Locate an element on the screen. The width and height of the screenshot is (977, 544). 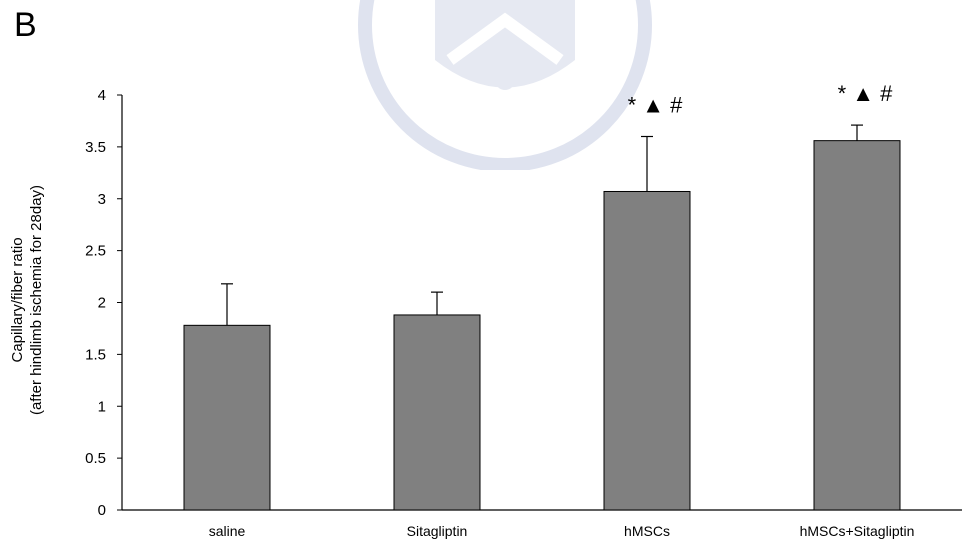
y-tick-label: 1.5 is located at coordinates (95, 354).